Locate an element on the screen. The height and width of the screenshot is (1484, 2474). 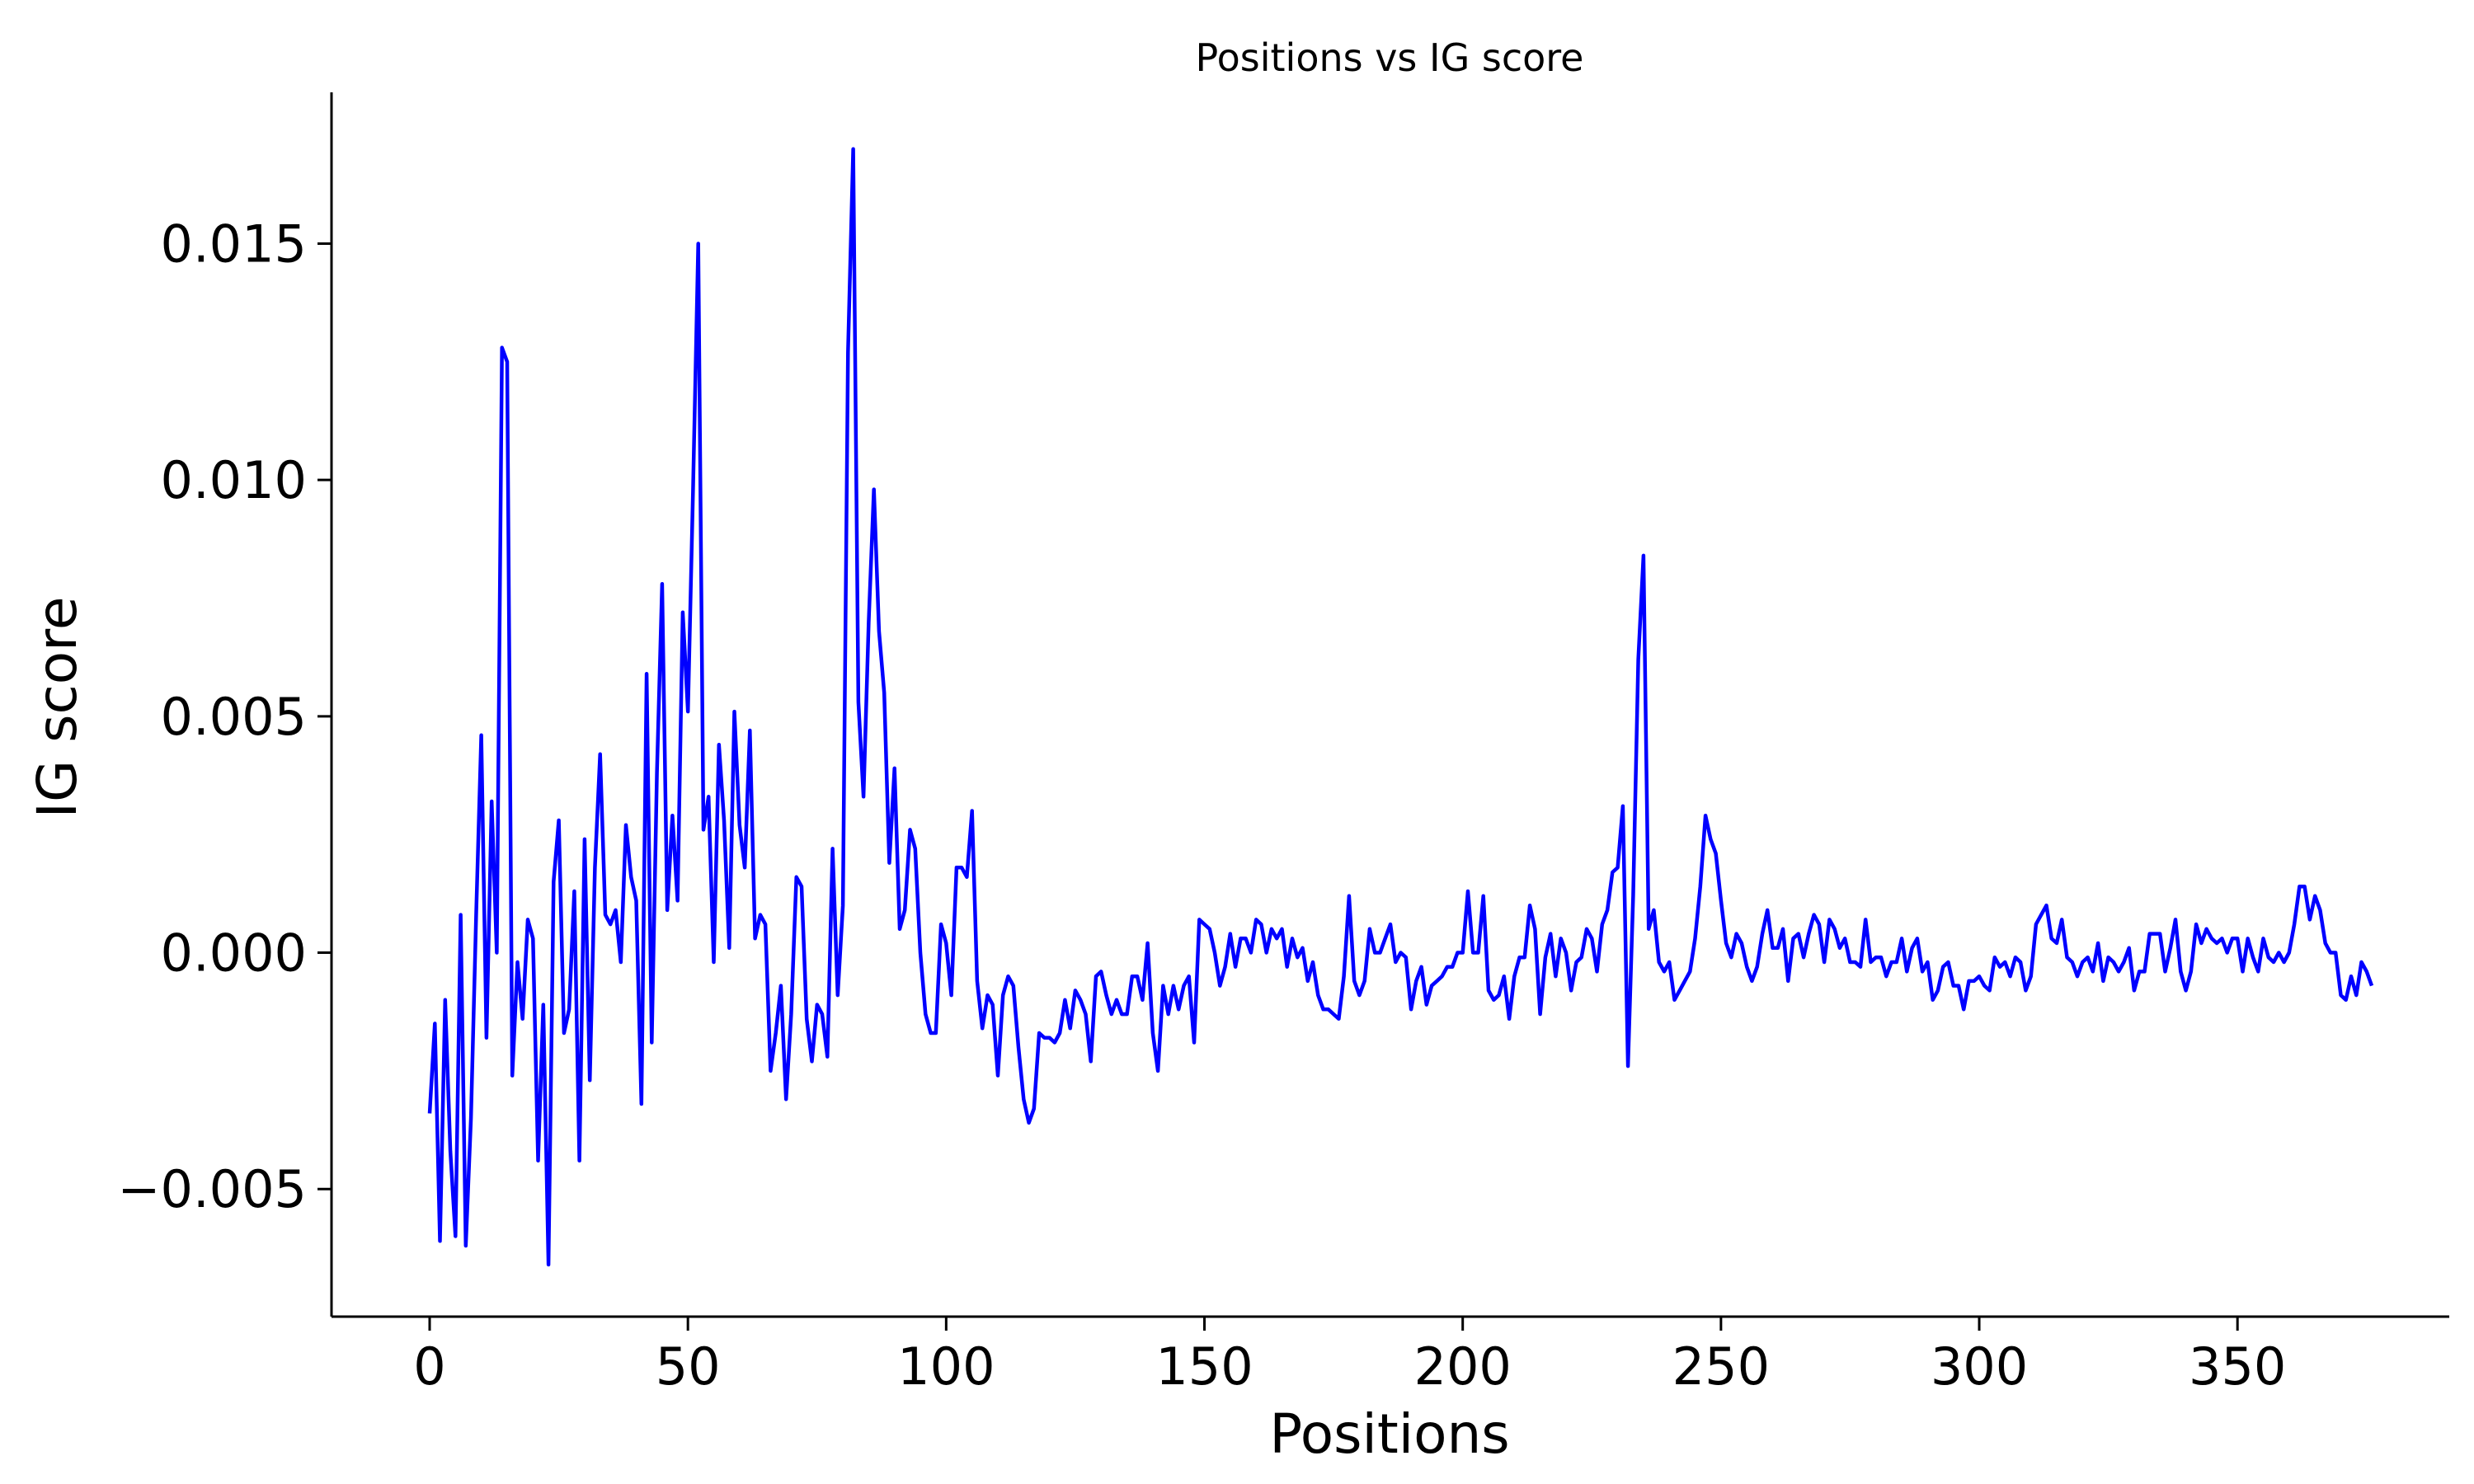
y-tick-label: 0.015 is located at coordinates (234, 244).